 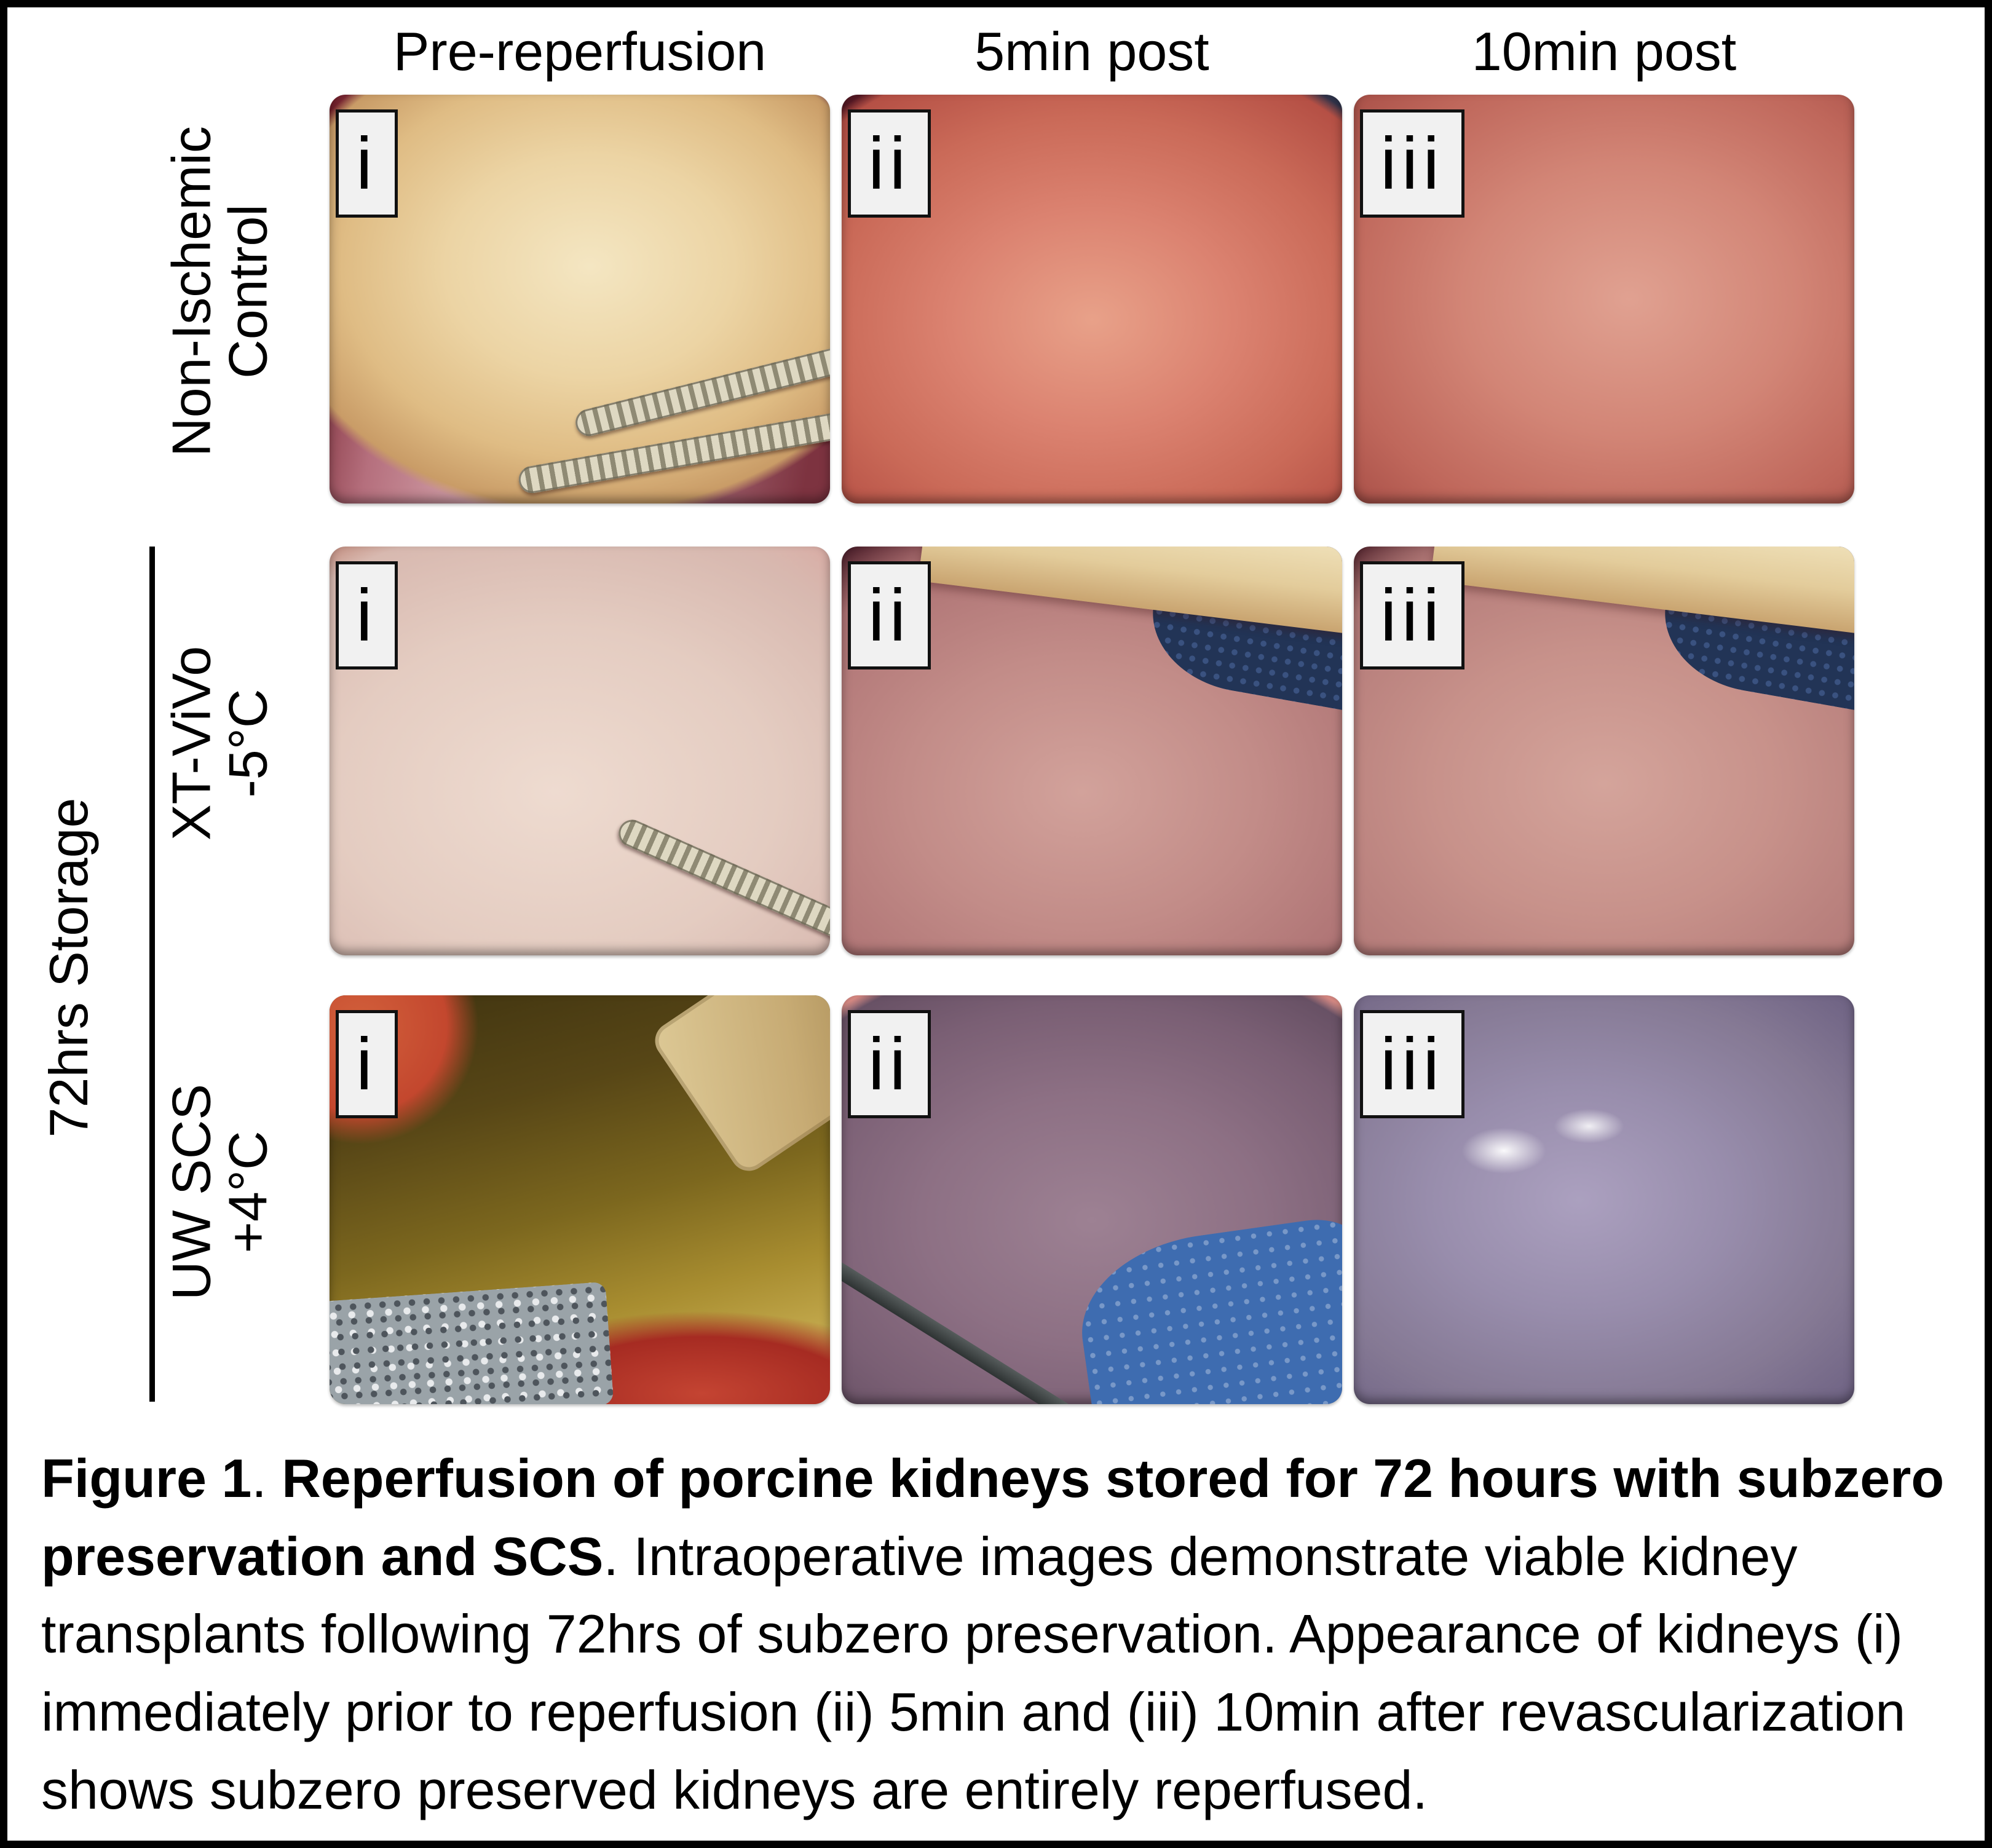 I want to click on row-label-non-ischemic-control: Non-Ischemic Control, so click(x=219, y=291).